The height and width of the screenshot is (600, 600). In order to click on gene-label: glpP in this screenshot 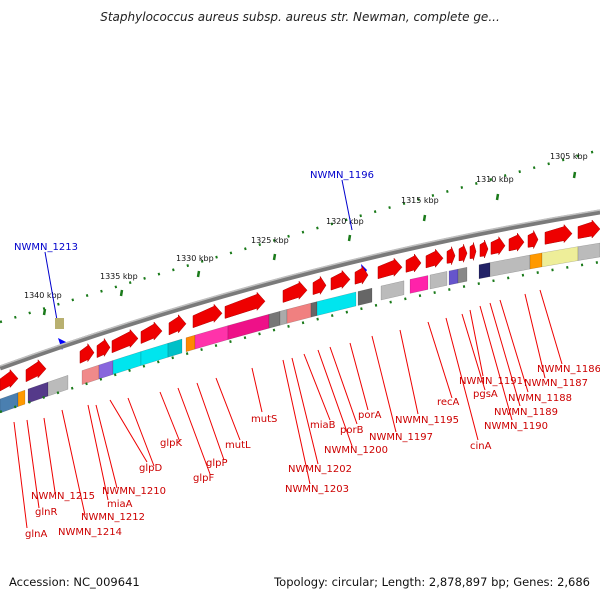, I will do `click(217, 463)`.